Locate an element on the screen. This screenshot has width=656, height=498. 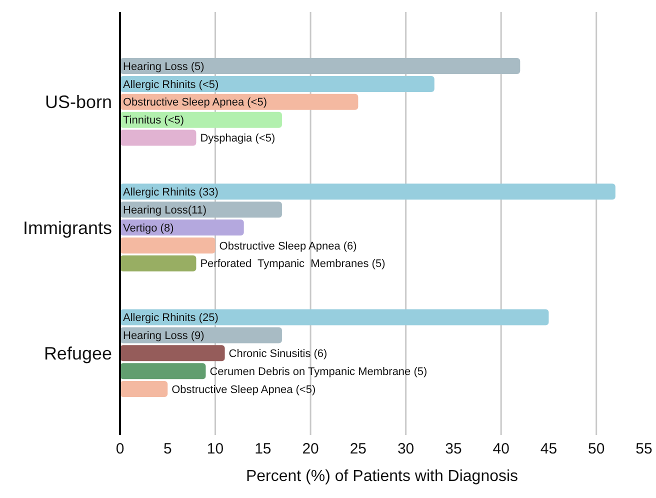
y-tick-label: Hearing Loss (5) is located at coordinates (163, 66).